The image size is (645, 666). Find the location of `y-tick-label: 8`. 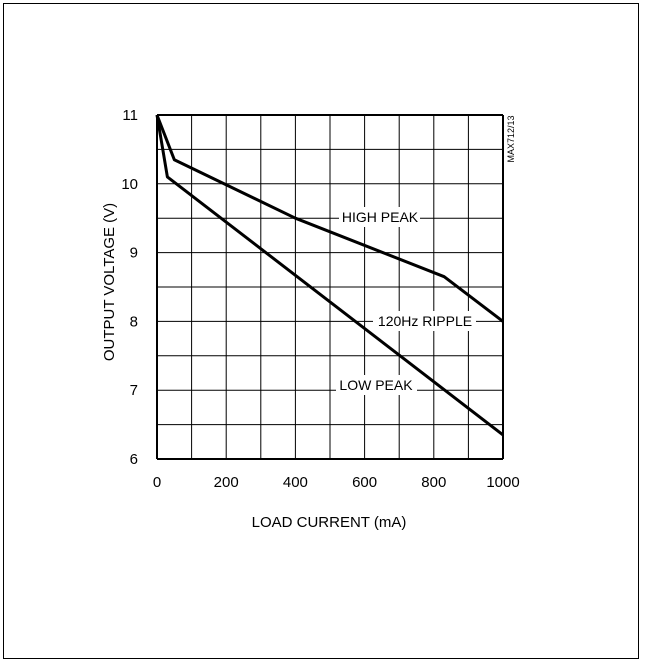

y-tick-label: 8 is located at coordinates (134, 321).